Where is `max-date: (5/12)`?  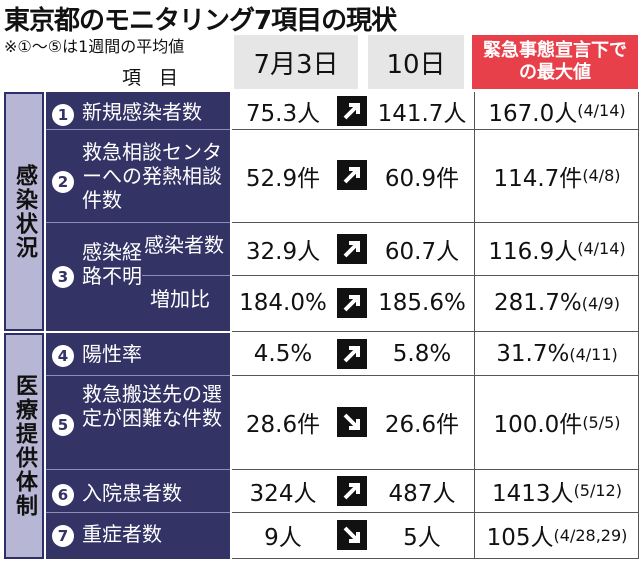 max-date: (5/12) is located at coordinates (597, 490).